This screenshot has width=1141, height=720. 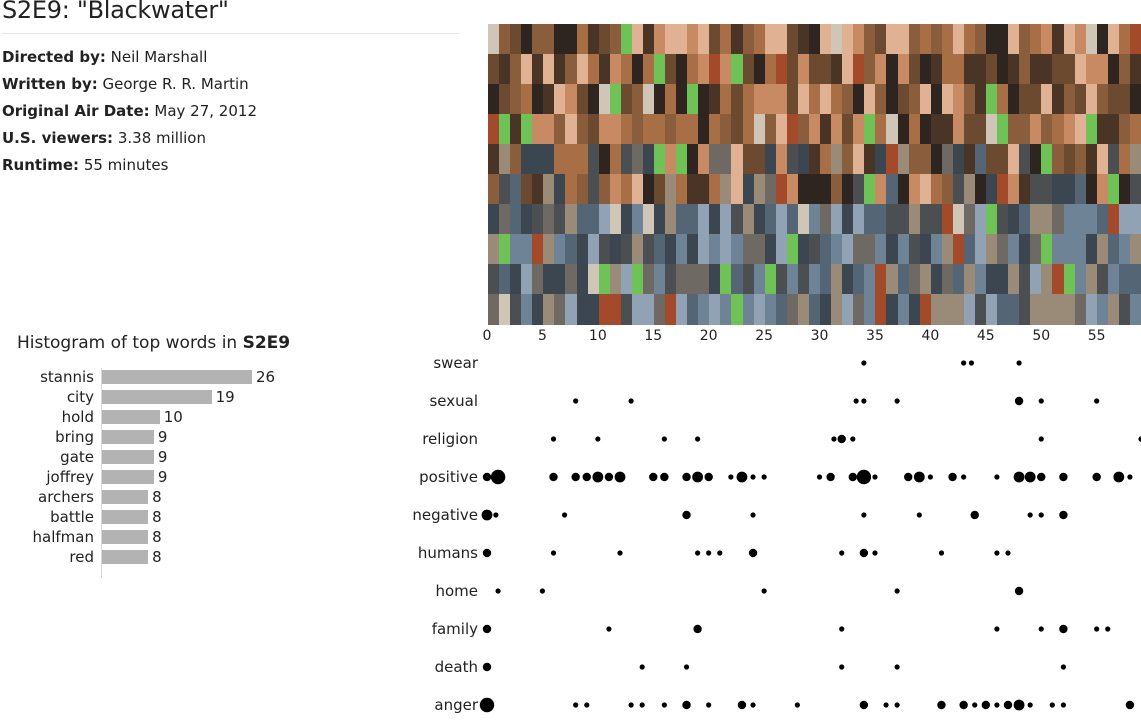 I want to click on histogram-row: bring 9, so click(x=200, y=437).